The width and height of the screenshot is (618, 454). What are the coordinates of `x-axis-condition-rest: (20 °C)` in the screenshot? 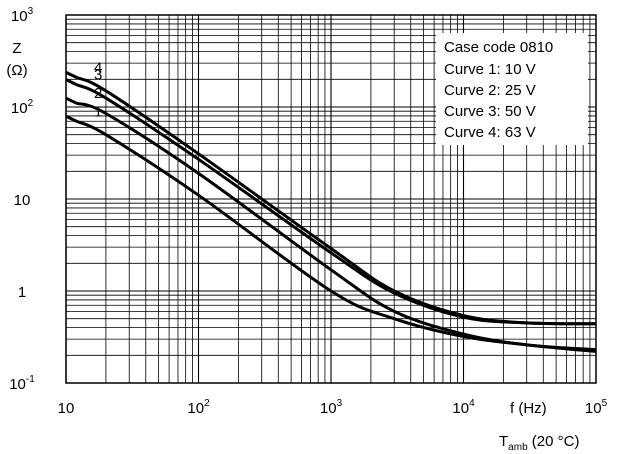 It's located at (554, 441).